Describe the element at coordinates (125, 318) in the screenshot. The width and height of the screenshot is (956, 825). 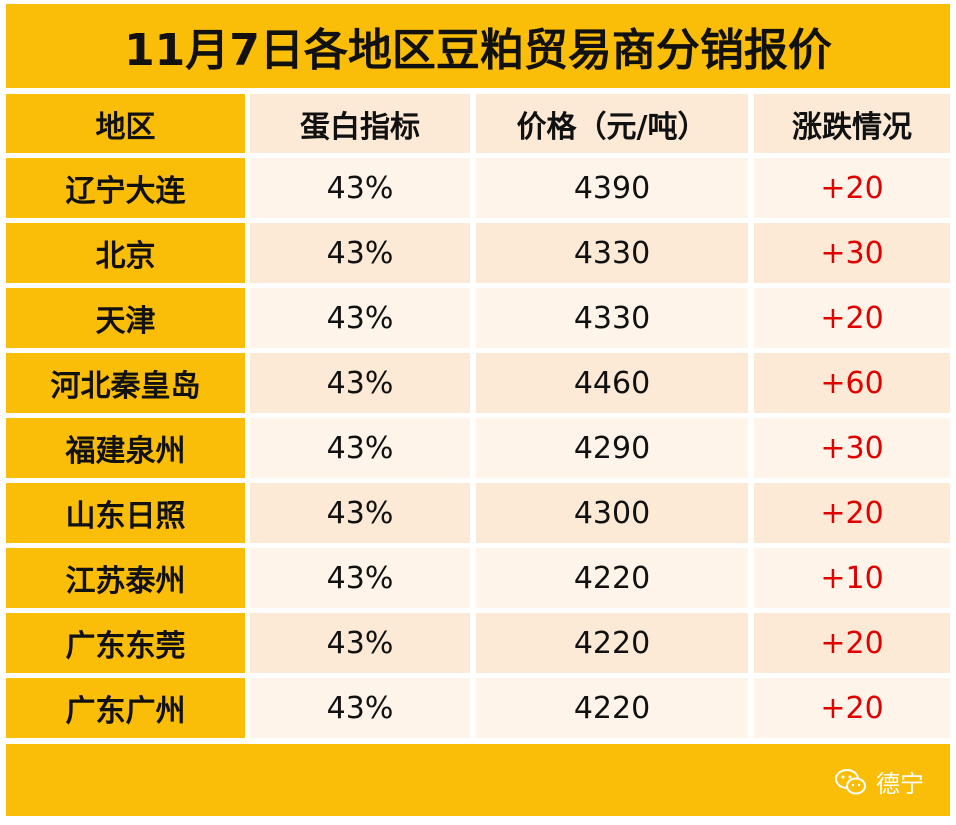
I see `region-cell: 天津` at that location.